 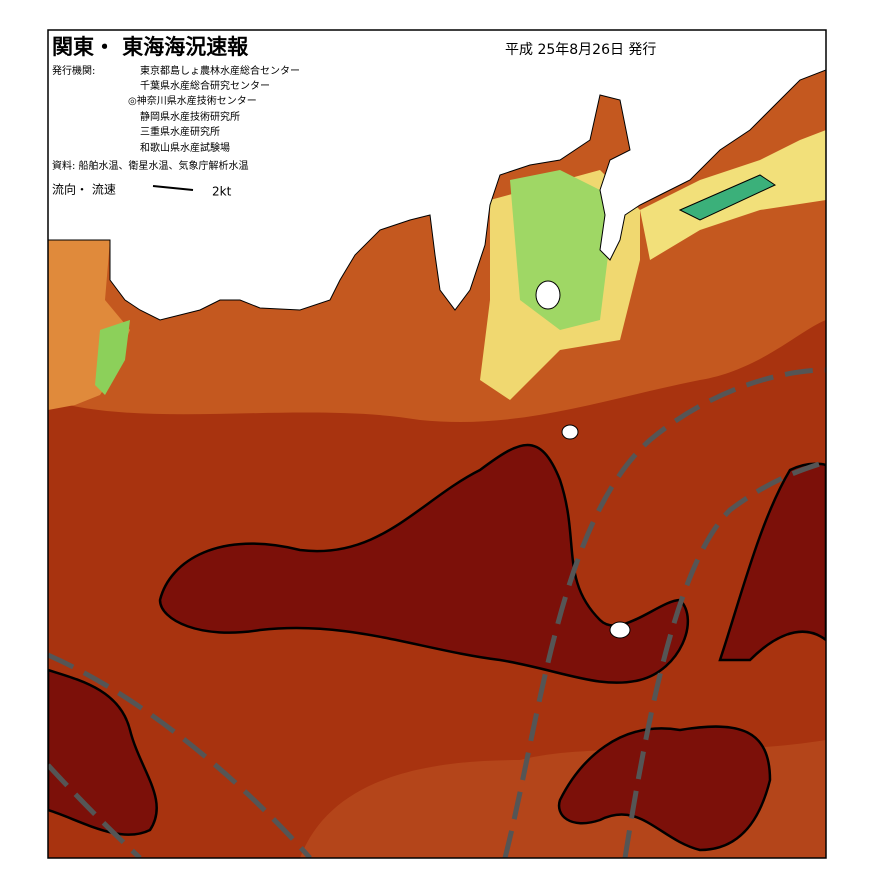 What do you see at coordinates (190, 116) in the screenshot?
I see `agency: 静岡県水産技術研究所` at bounding box center [190, 116].